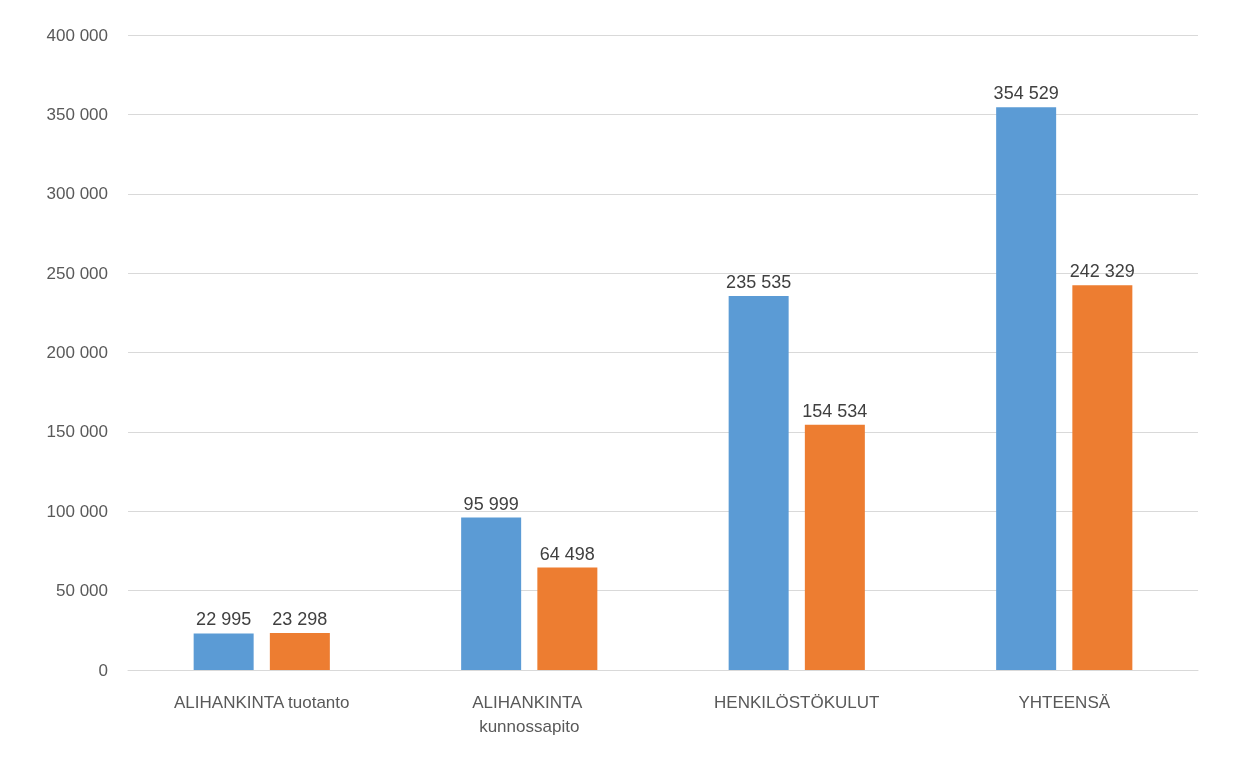  Describe the element at coordinates (262, 702) in the screenshot. I see `x-tick-label: ALIHANKINTA tuotanto` at that location.